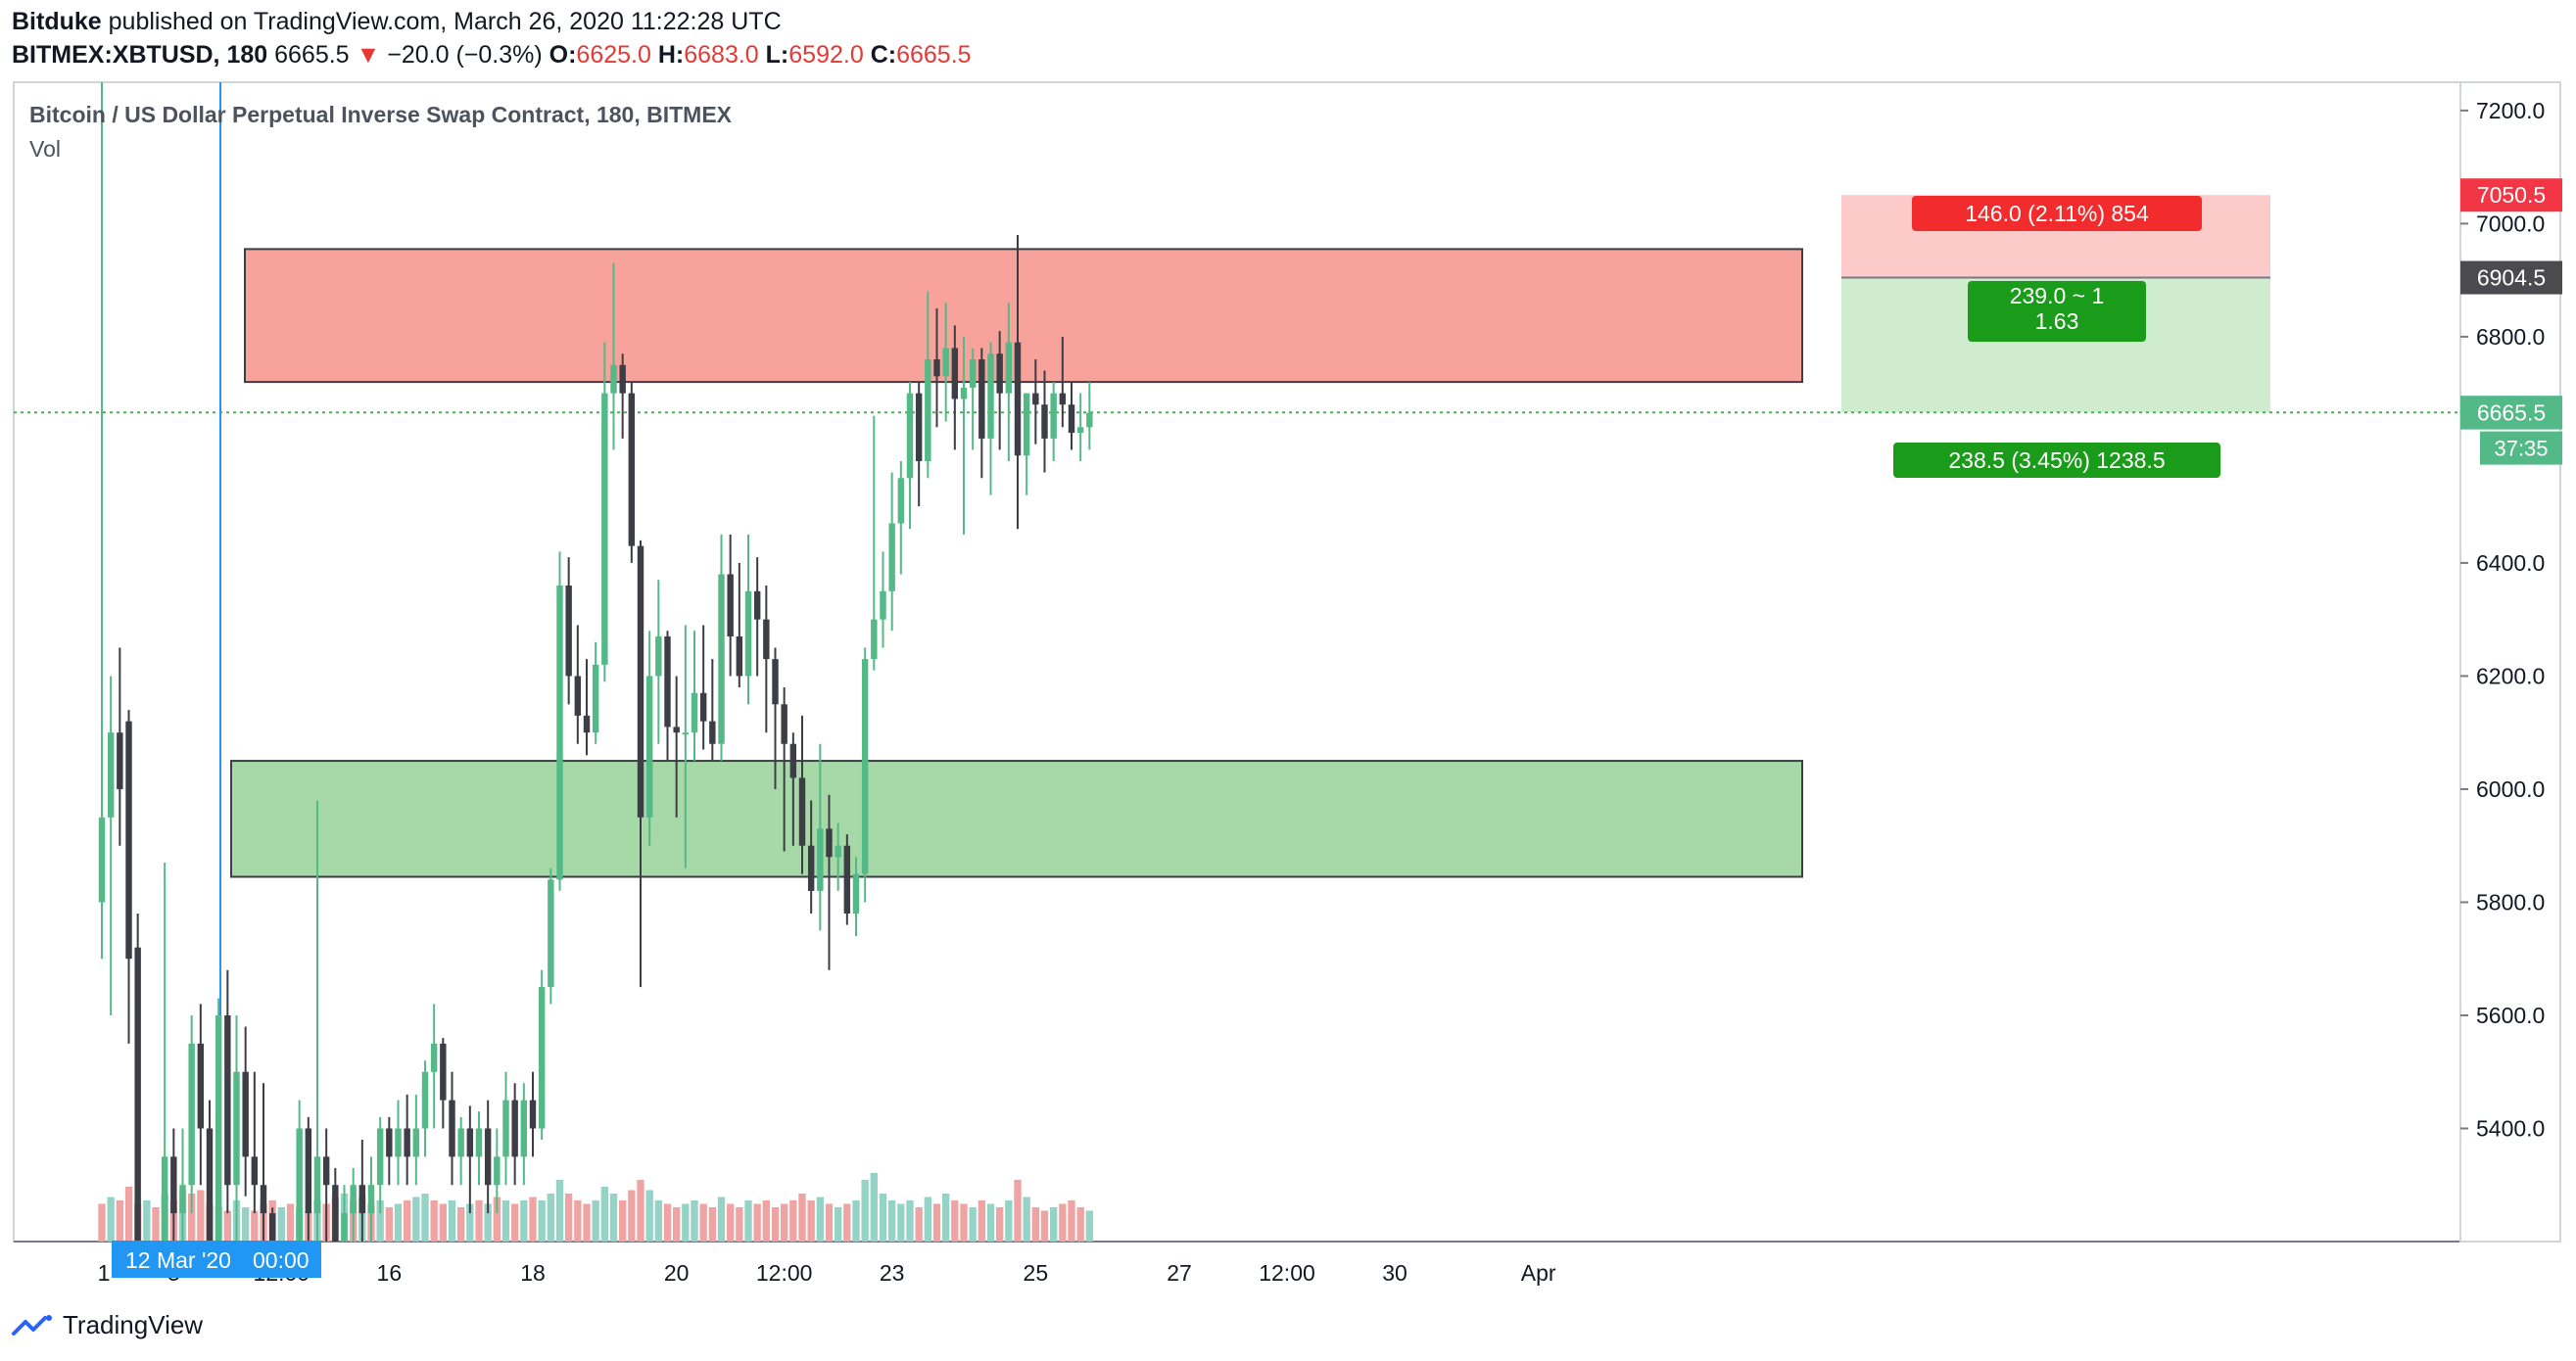  I want to click on tradingview-brand: TradingView, so click(107, 1325).